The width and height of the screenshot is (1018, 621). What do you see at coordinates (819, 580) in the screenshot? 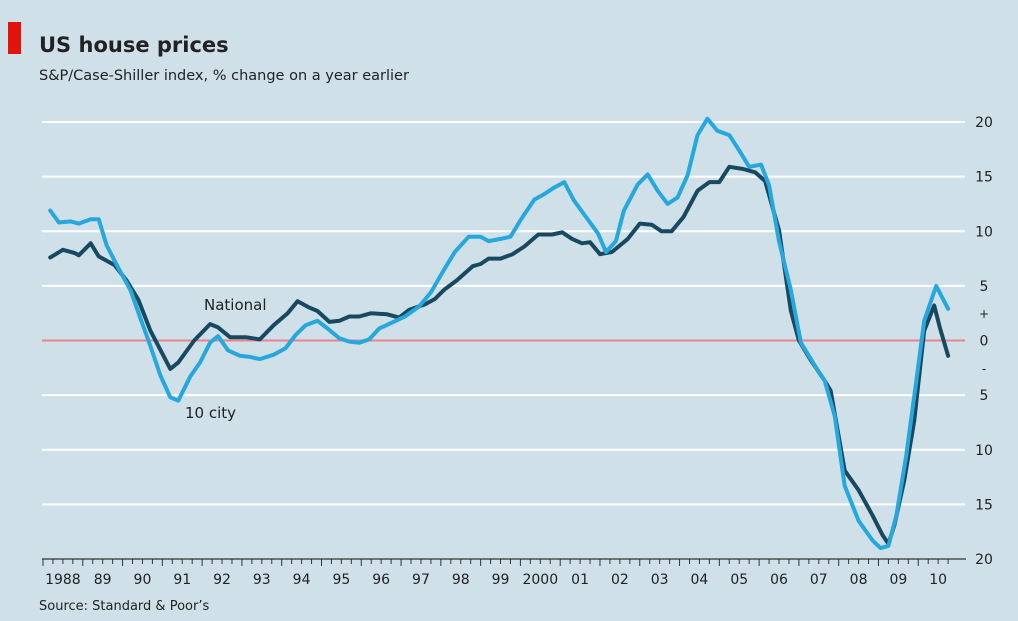
I see `x-tick-label: 07` at bounding box center [819, 580].